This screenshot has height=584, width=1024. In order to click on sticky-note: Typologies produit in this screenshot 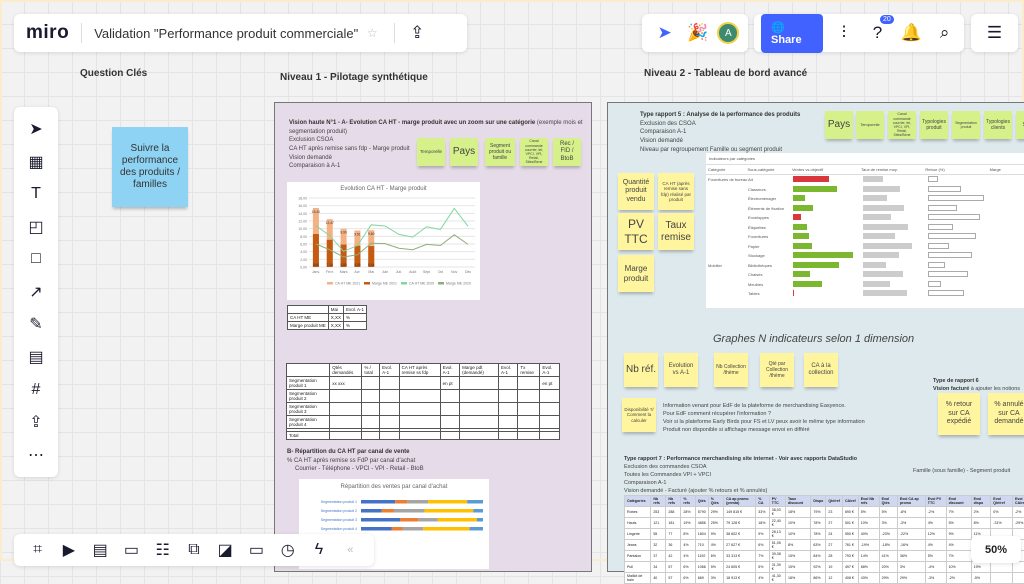, I will do `click(934, 125)`.